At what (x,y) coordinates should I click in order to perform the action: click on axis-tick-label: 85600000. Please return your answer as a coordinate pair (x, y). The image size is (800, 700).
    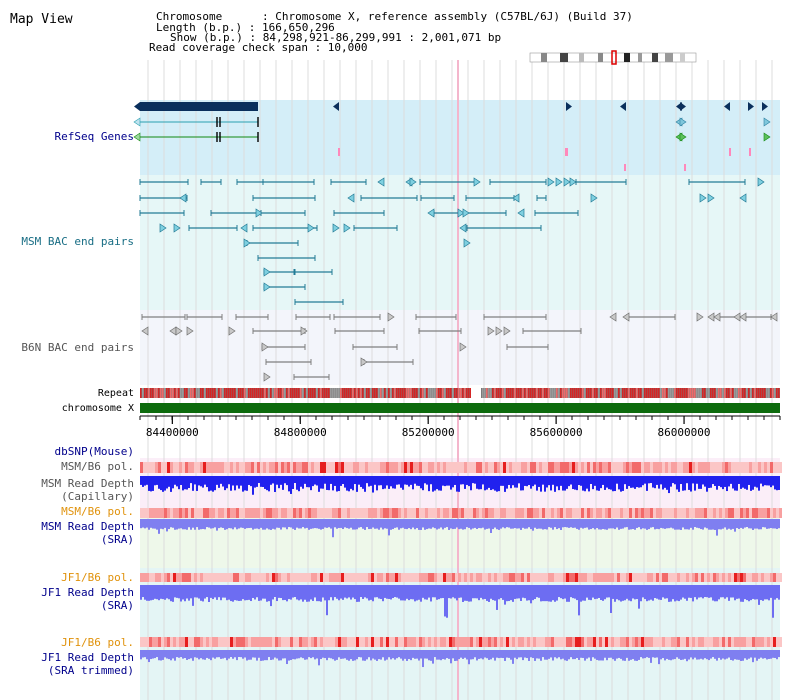
    Looking at the image, I should click on (556, 432).